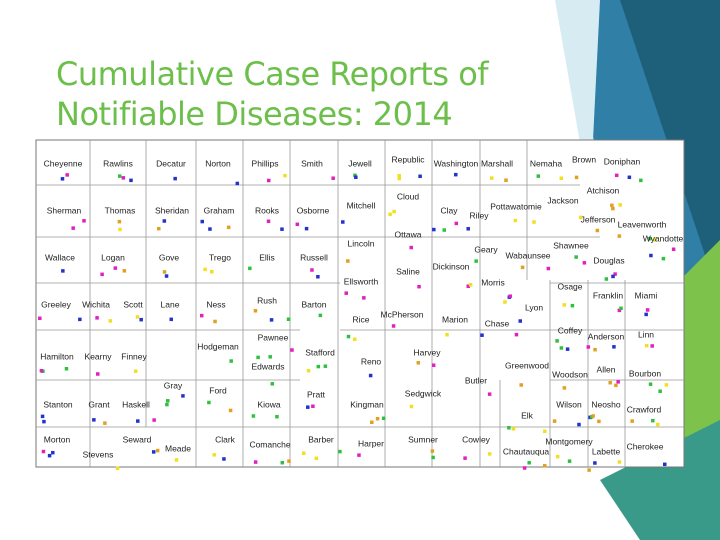 Image resolution: width=720 pixels, height=540 pixels. Describe the element at coordinates (571, 245) in the screenshot. I see `county-label: Shawnee` at that location.